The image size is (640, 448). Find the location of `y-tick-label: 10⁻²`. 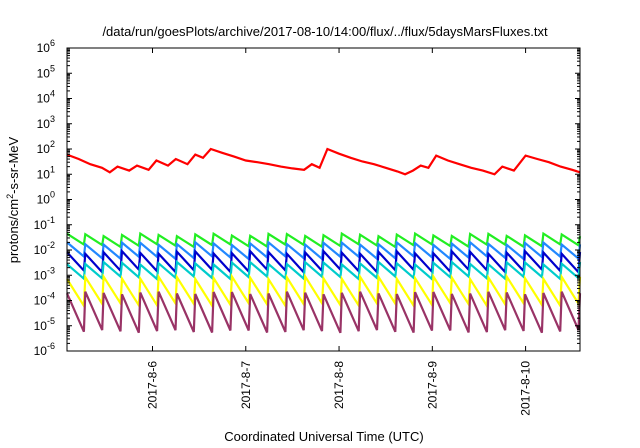

y-tick-label: 10⁻² is located at coordinates (44, 248).